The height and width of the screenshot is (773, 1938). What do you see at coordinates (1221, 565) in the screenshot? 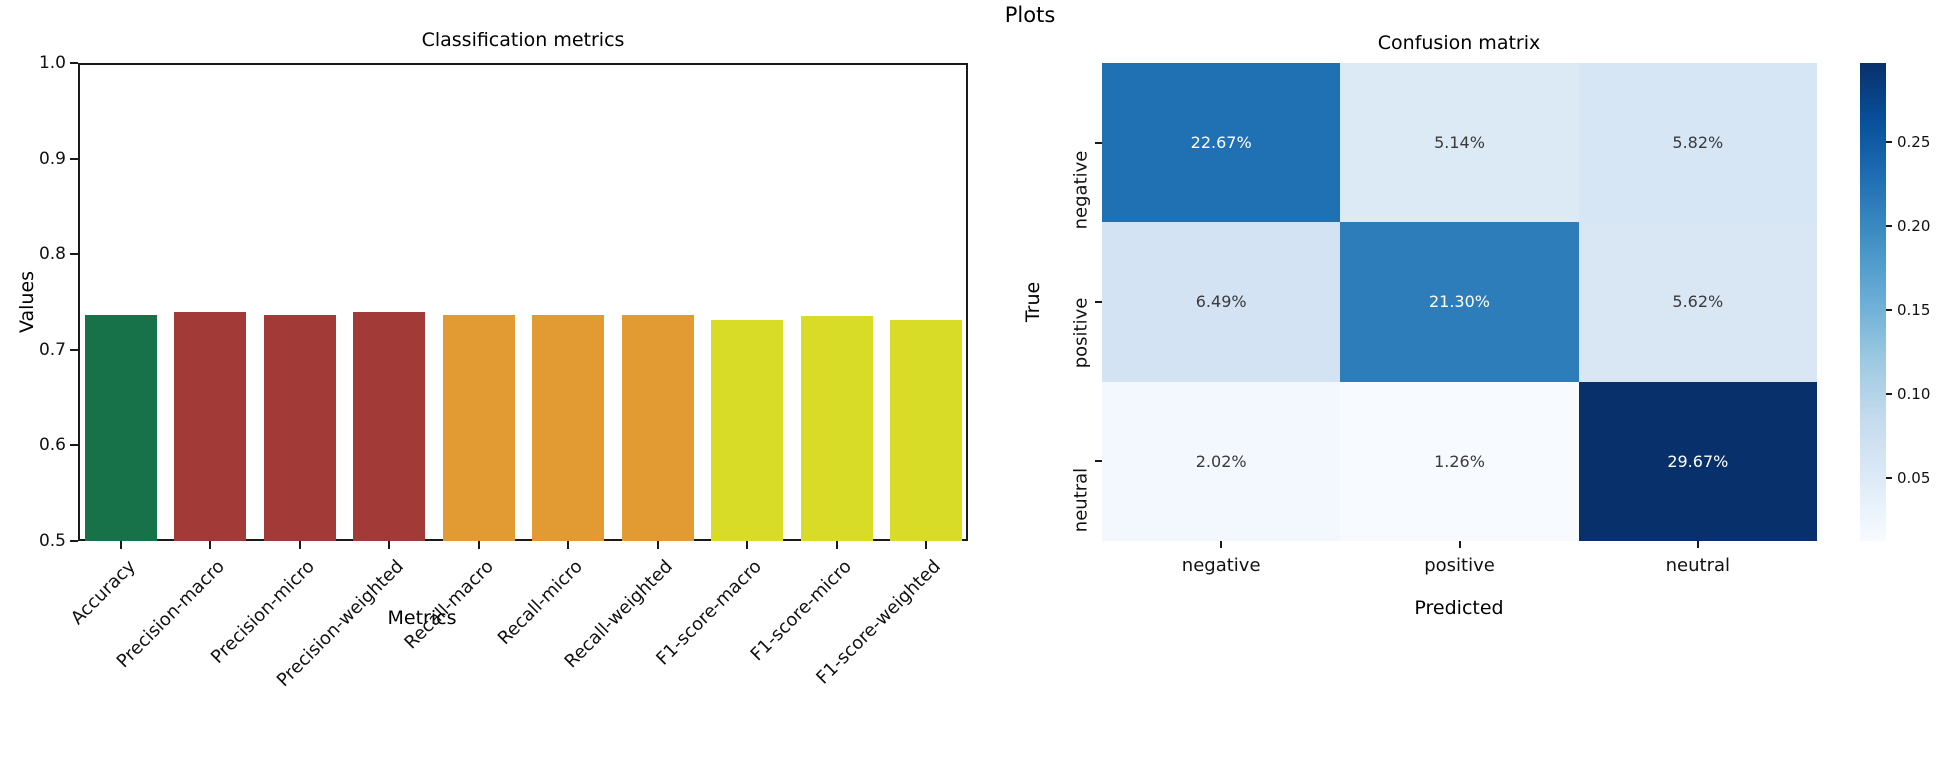
I see `matrix-col-label-negative: negative` at bounding box center [1221, 565].